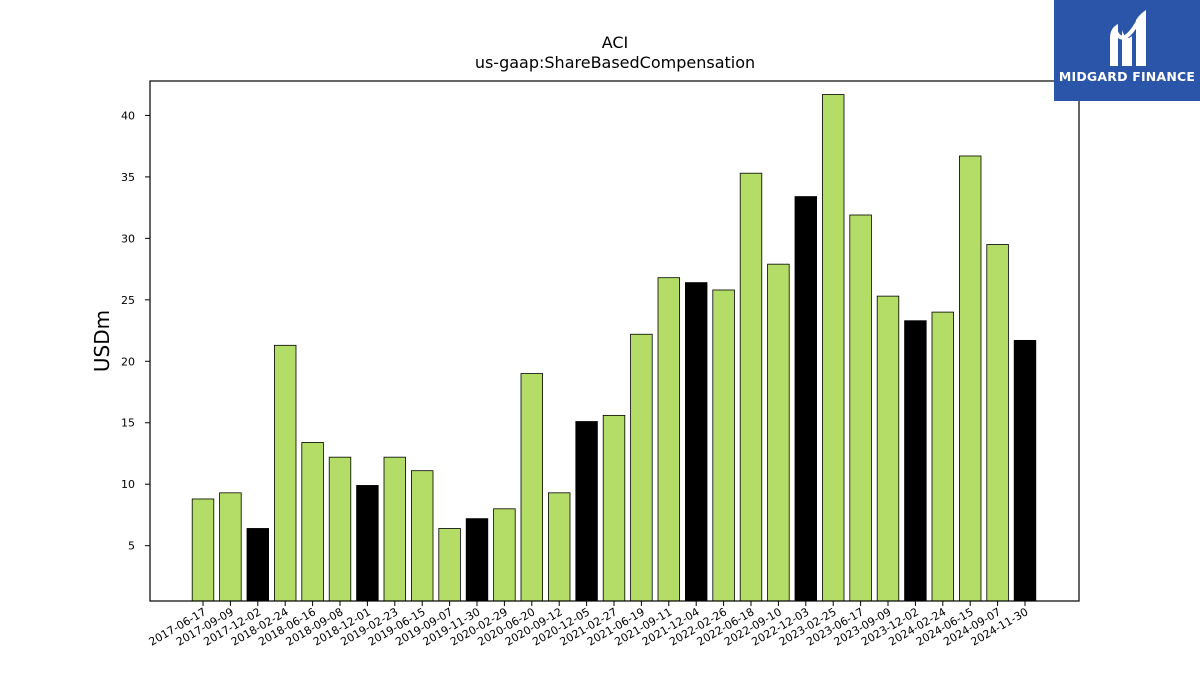 The height and width of the screenshot is (675, 1200). Describe the element at coordinates (128, 177) in the screenshot. I see `y-tick-label: 35` at that location.